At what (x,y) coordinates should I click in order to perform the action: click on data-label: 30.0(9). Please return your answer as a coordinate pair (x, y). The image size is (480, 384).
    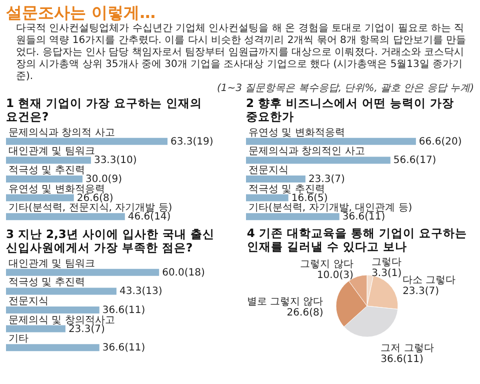
    Looking at the image, I should click on (104, 179).